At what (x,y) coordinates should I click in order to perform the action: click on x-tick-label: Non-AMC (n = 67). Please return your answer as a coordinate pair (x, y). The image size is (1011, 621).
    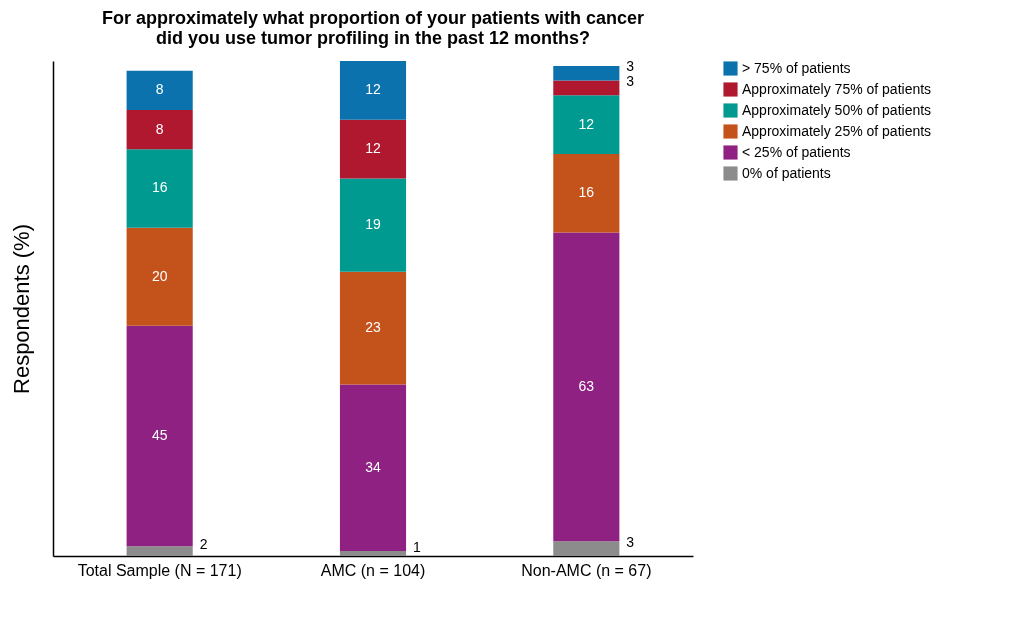
    Looking at the image, I should click on (586, 570).